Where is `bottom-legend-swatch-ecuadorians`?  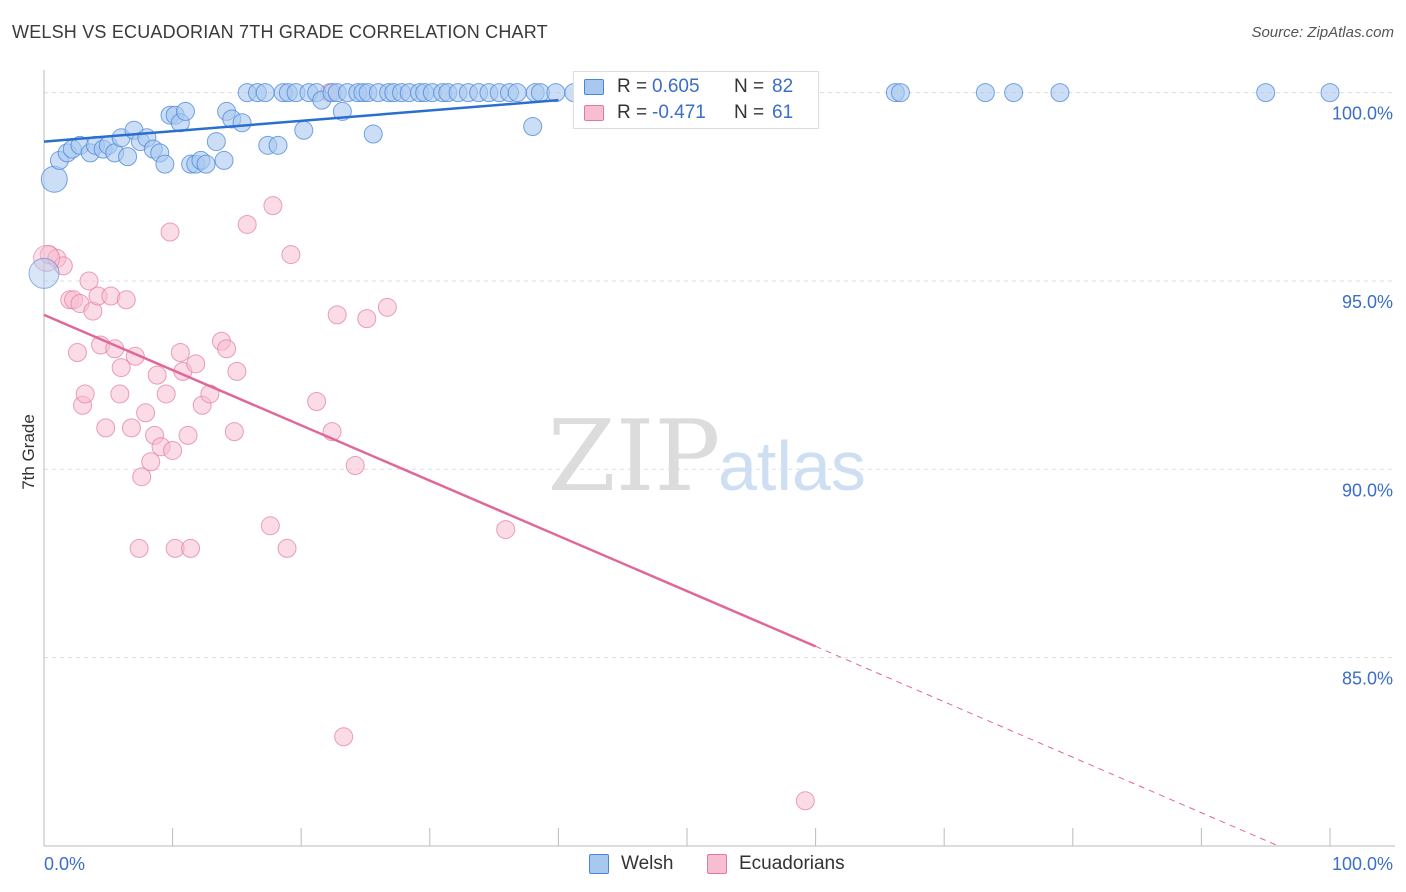 bottom-legend-swatch-ecuadorians is located at coordinates (717, 864).